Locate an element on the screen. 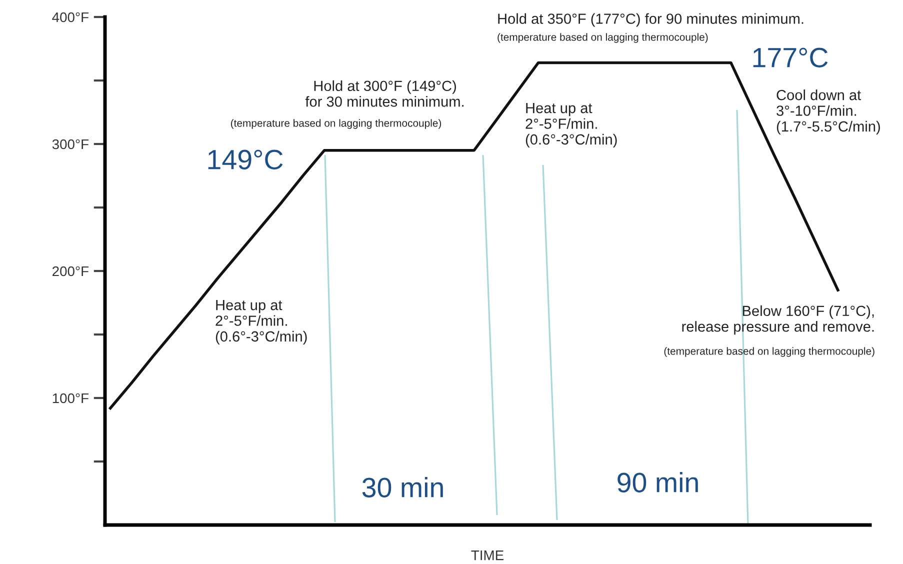 The image size is (903, 564). annotation: 30 min is located at coordinates (402, 487).